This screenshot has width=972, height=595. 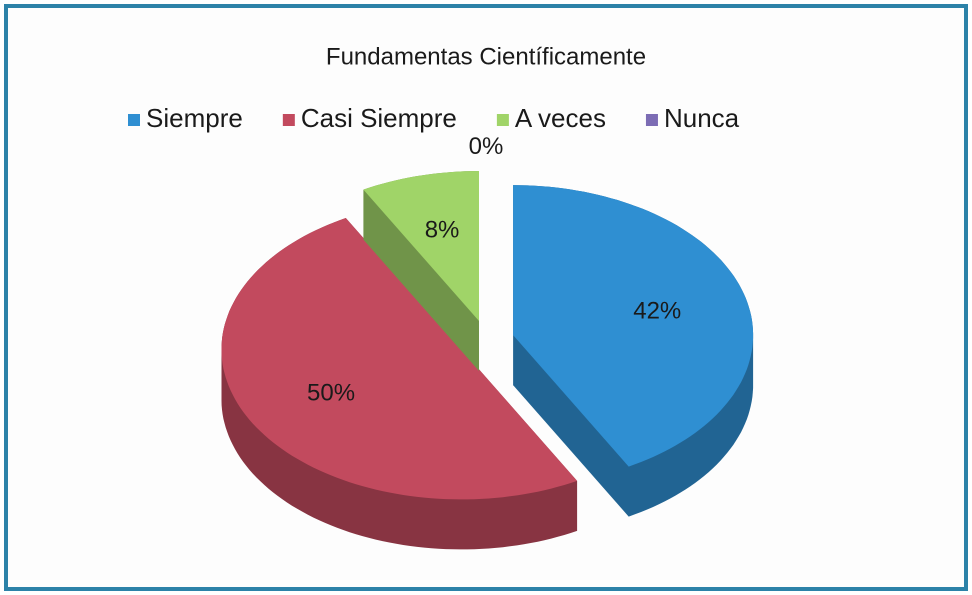 I want to click on legend-label: Siempre, so click(x=194, y=118).